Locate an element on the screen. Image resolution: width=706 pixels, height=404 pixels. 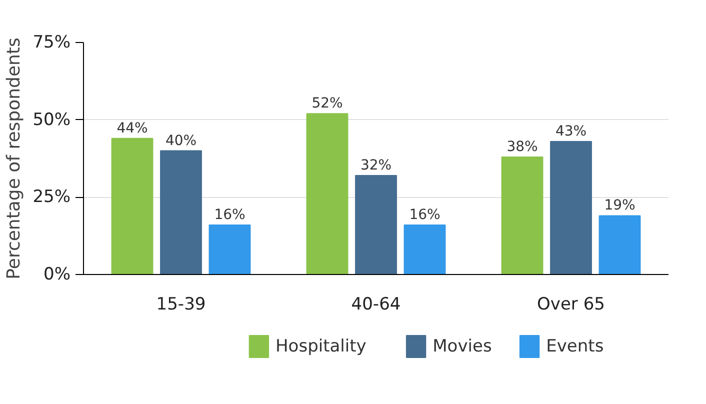
y-axis-title: Percentage of respondents is located at coordinates (14, 159).